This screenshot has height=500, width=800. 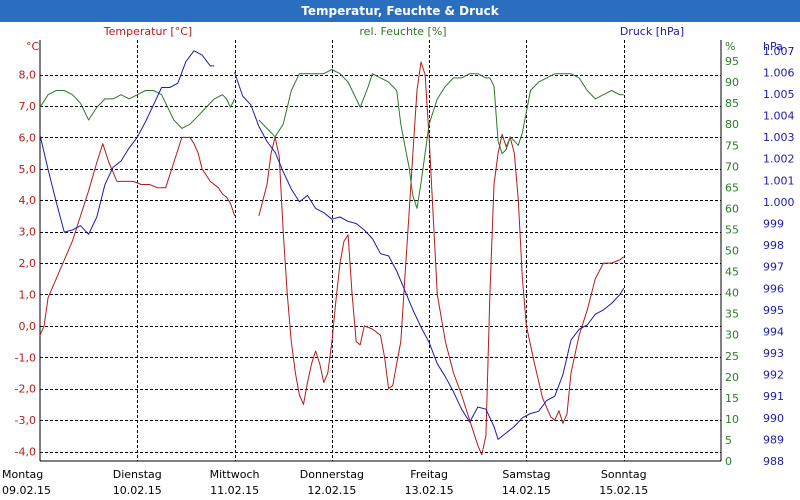 I want to click on pressure-series-label: Druck [hPa], so click(x=652, y=31).